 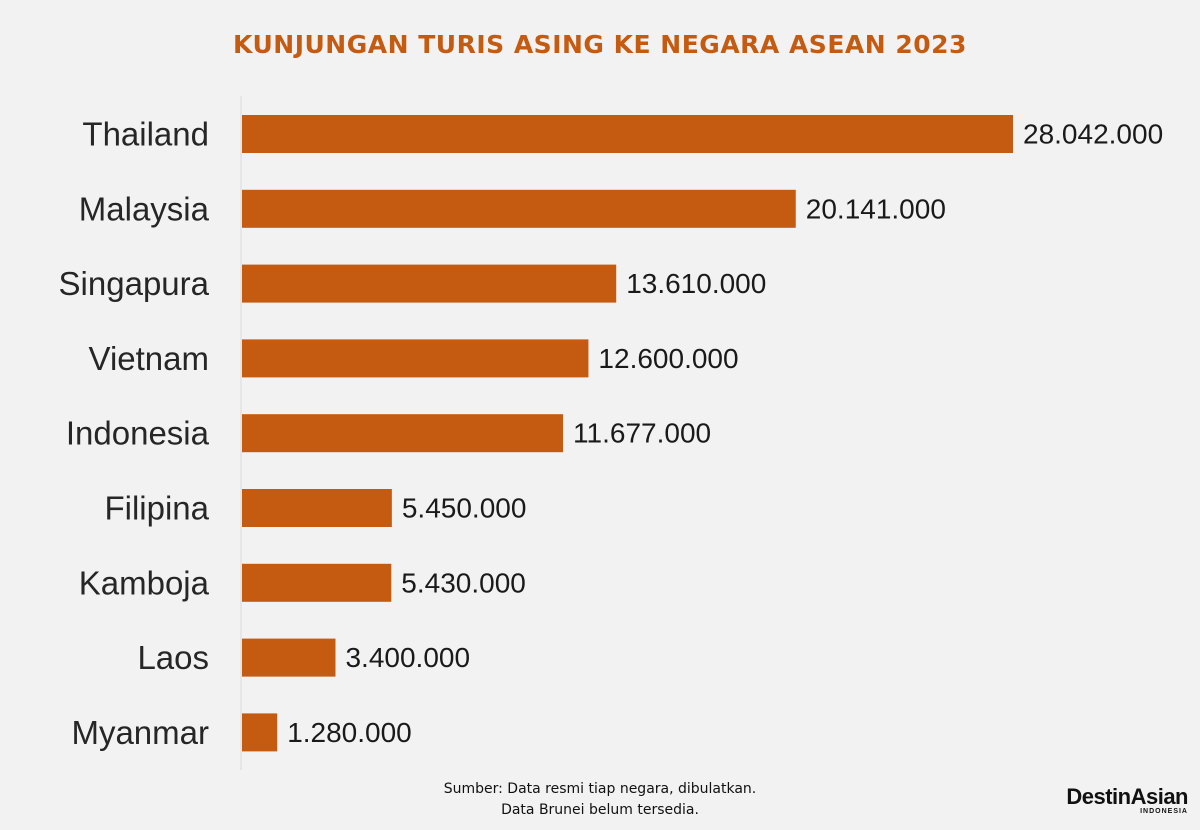 What do you see at coordinates (140, 732) in the screenshot?
I see `category-label-myanmar: Myanmar` at bounding box center [140, 732].